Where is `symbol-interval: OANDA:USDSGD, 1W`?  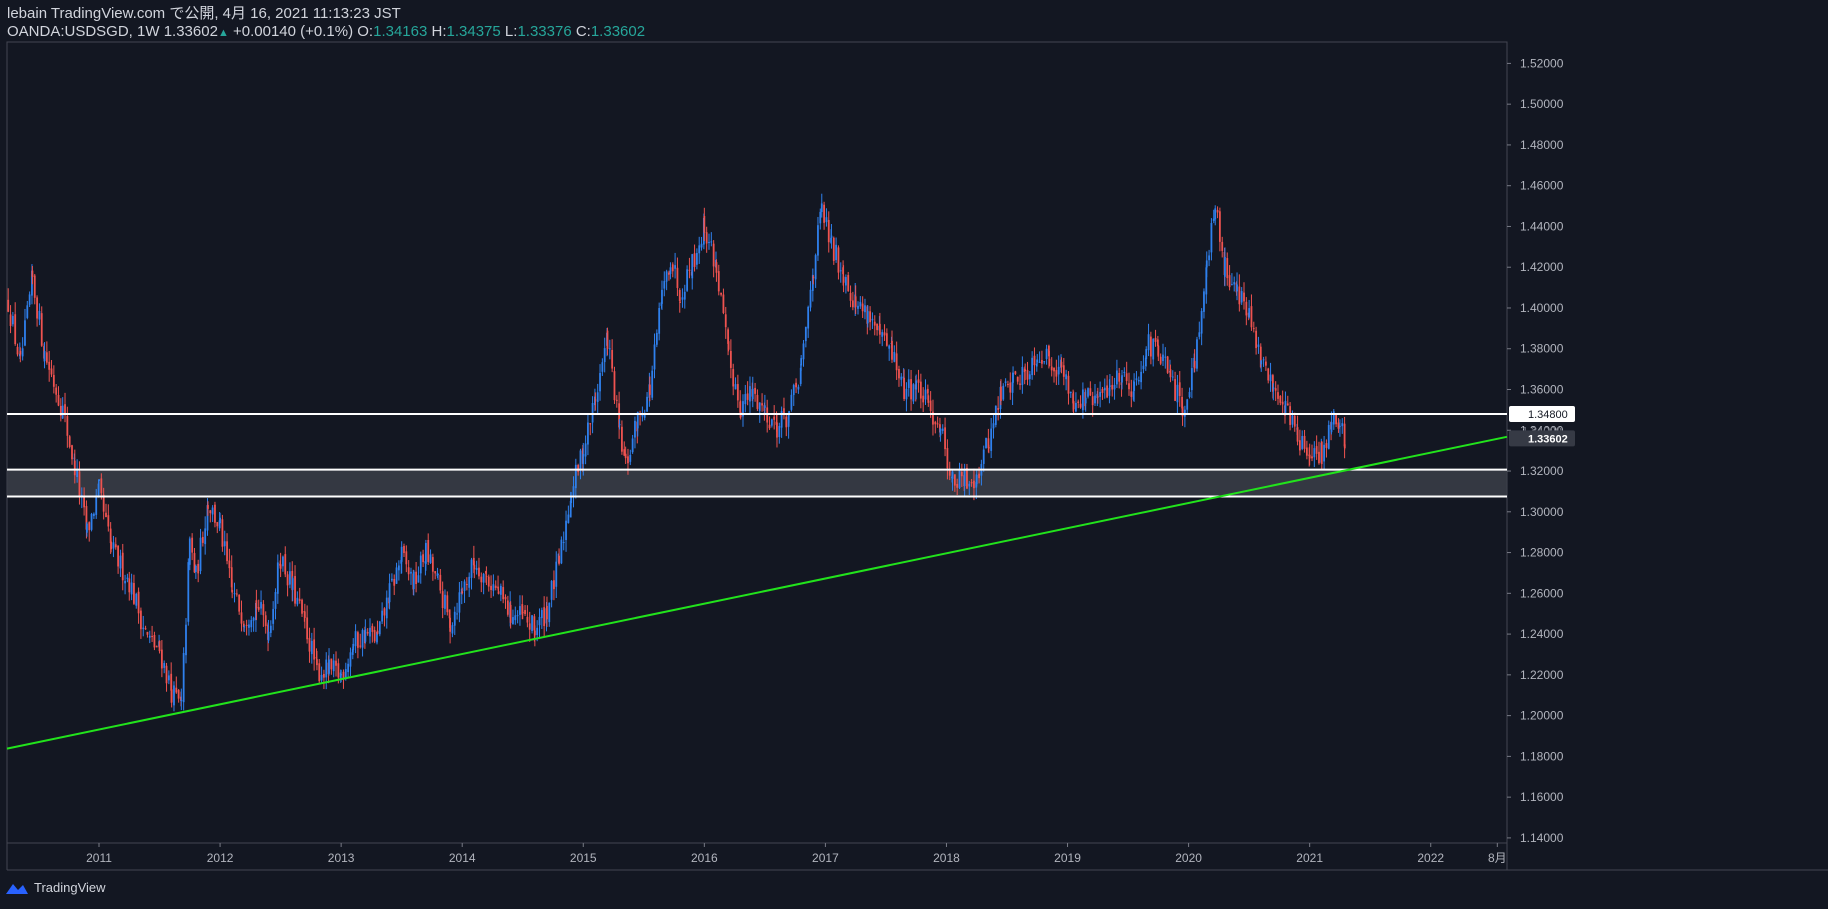 symbol-interval: OANDA:USDSGD, 1W is located at coordinates (83, 31).